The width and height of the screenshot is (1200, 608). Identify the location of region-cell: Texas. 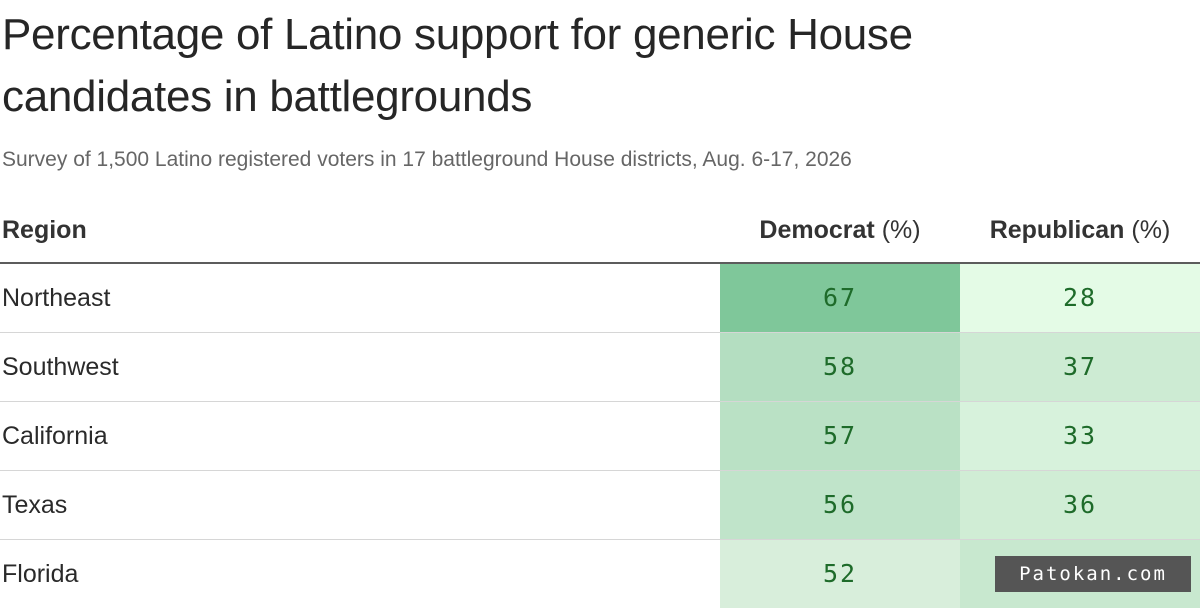
(35, 505).